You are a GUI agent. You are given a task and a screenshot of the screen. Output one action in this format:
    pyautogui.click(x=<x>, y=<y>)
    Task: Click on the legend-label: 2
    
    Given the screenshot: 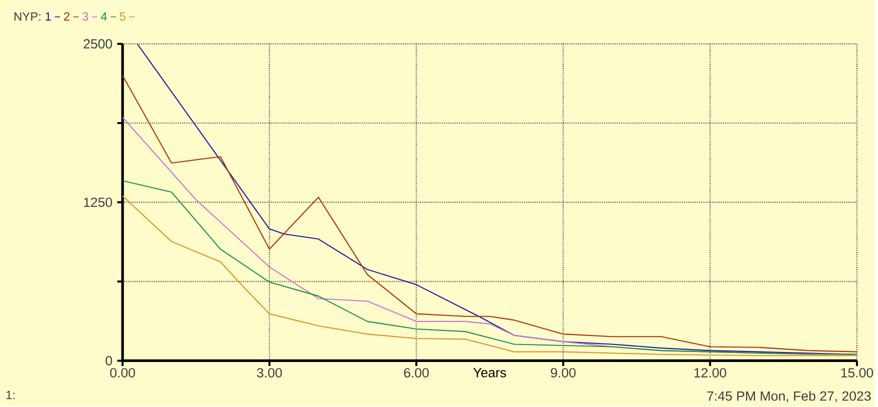 What is the action you would take?
    pyautogui.click(x=67, y=16)
    